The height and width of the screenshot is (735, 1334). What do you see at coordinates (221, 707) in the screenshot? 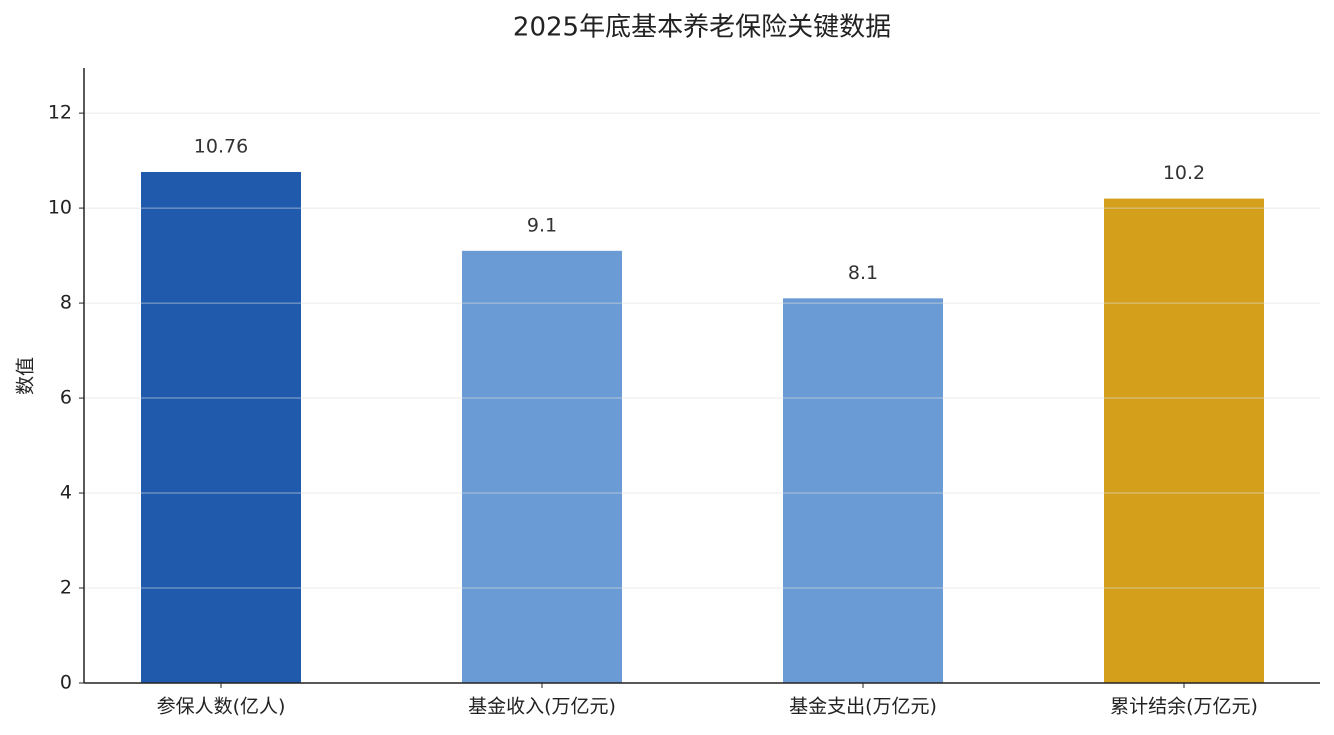
I see `x-tick-label: 参保人数(亿人)` at bounding box center [221, 707].